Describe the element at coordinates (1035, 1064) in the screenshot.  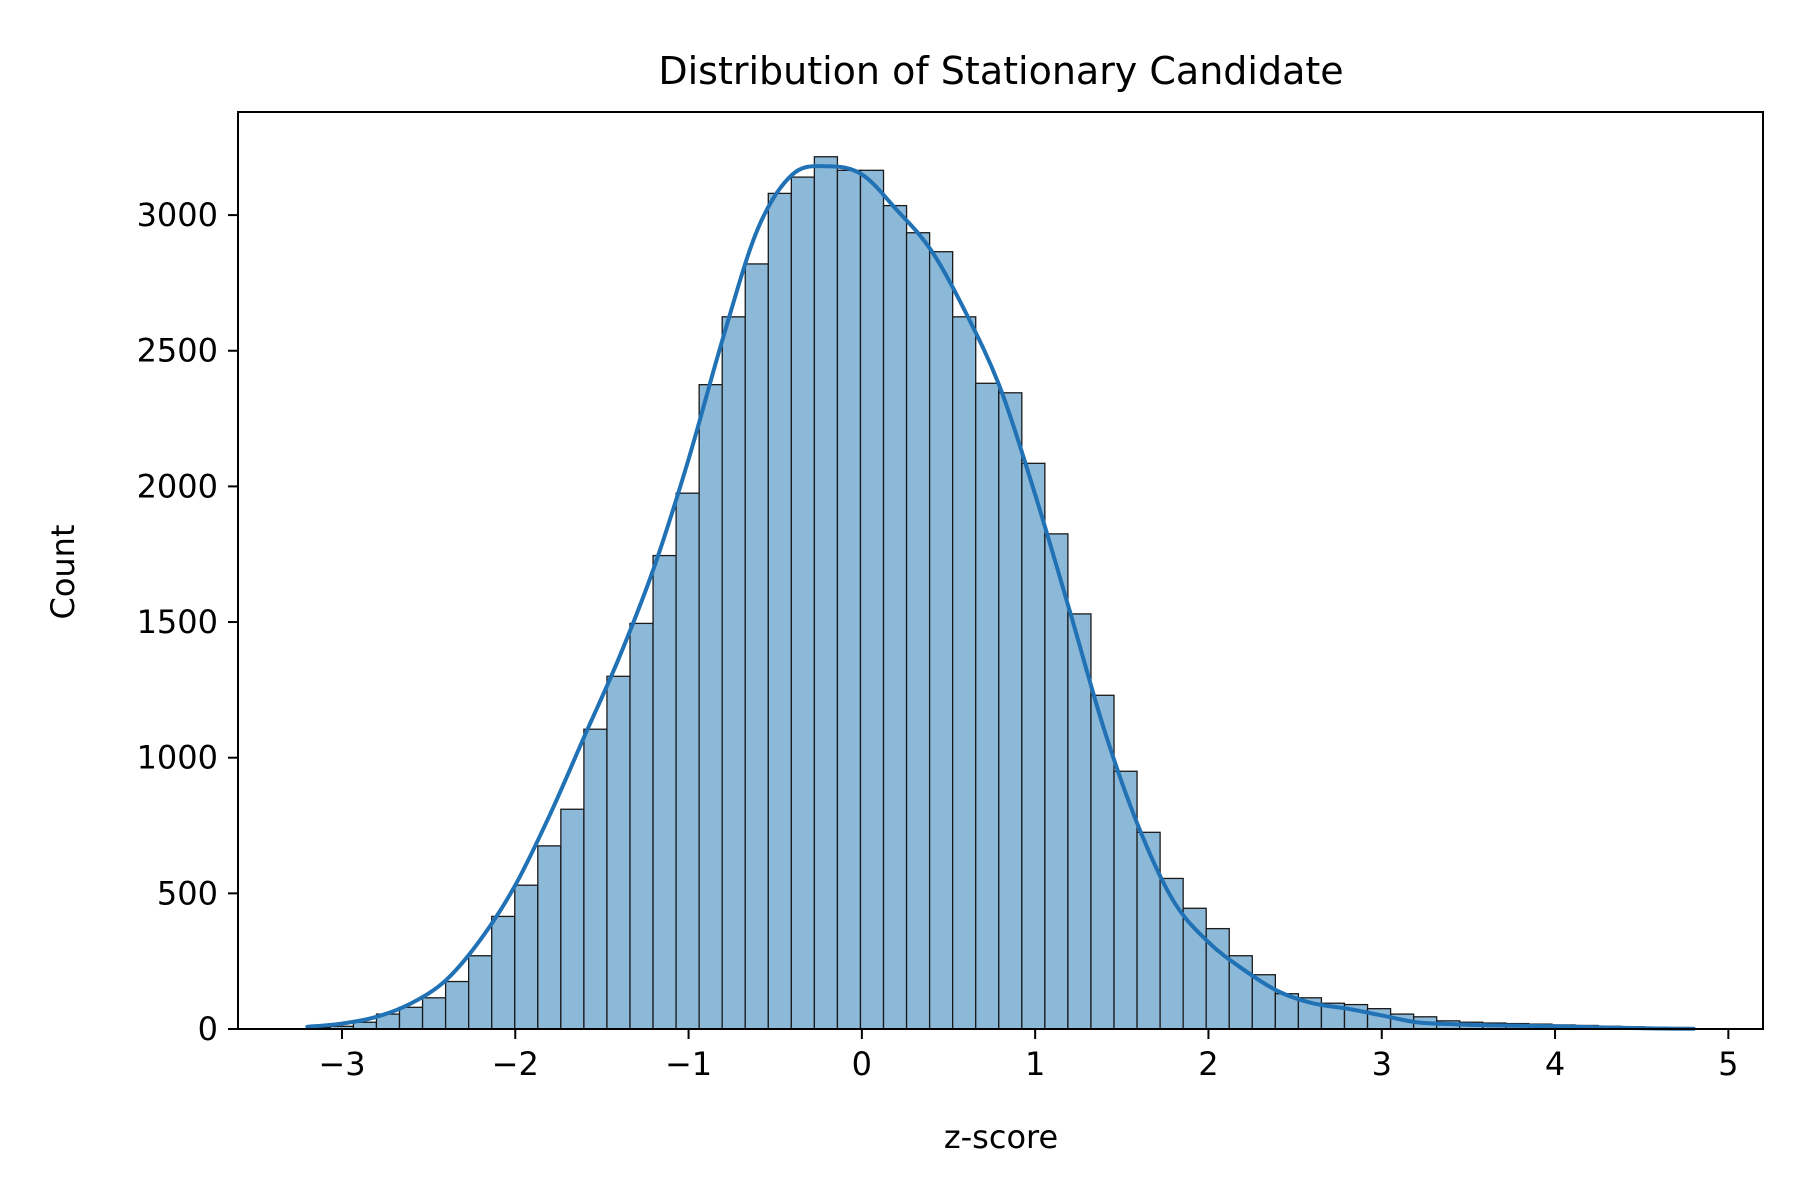
I see `x-tick-label: 1` at that location.